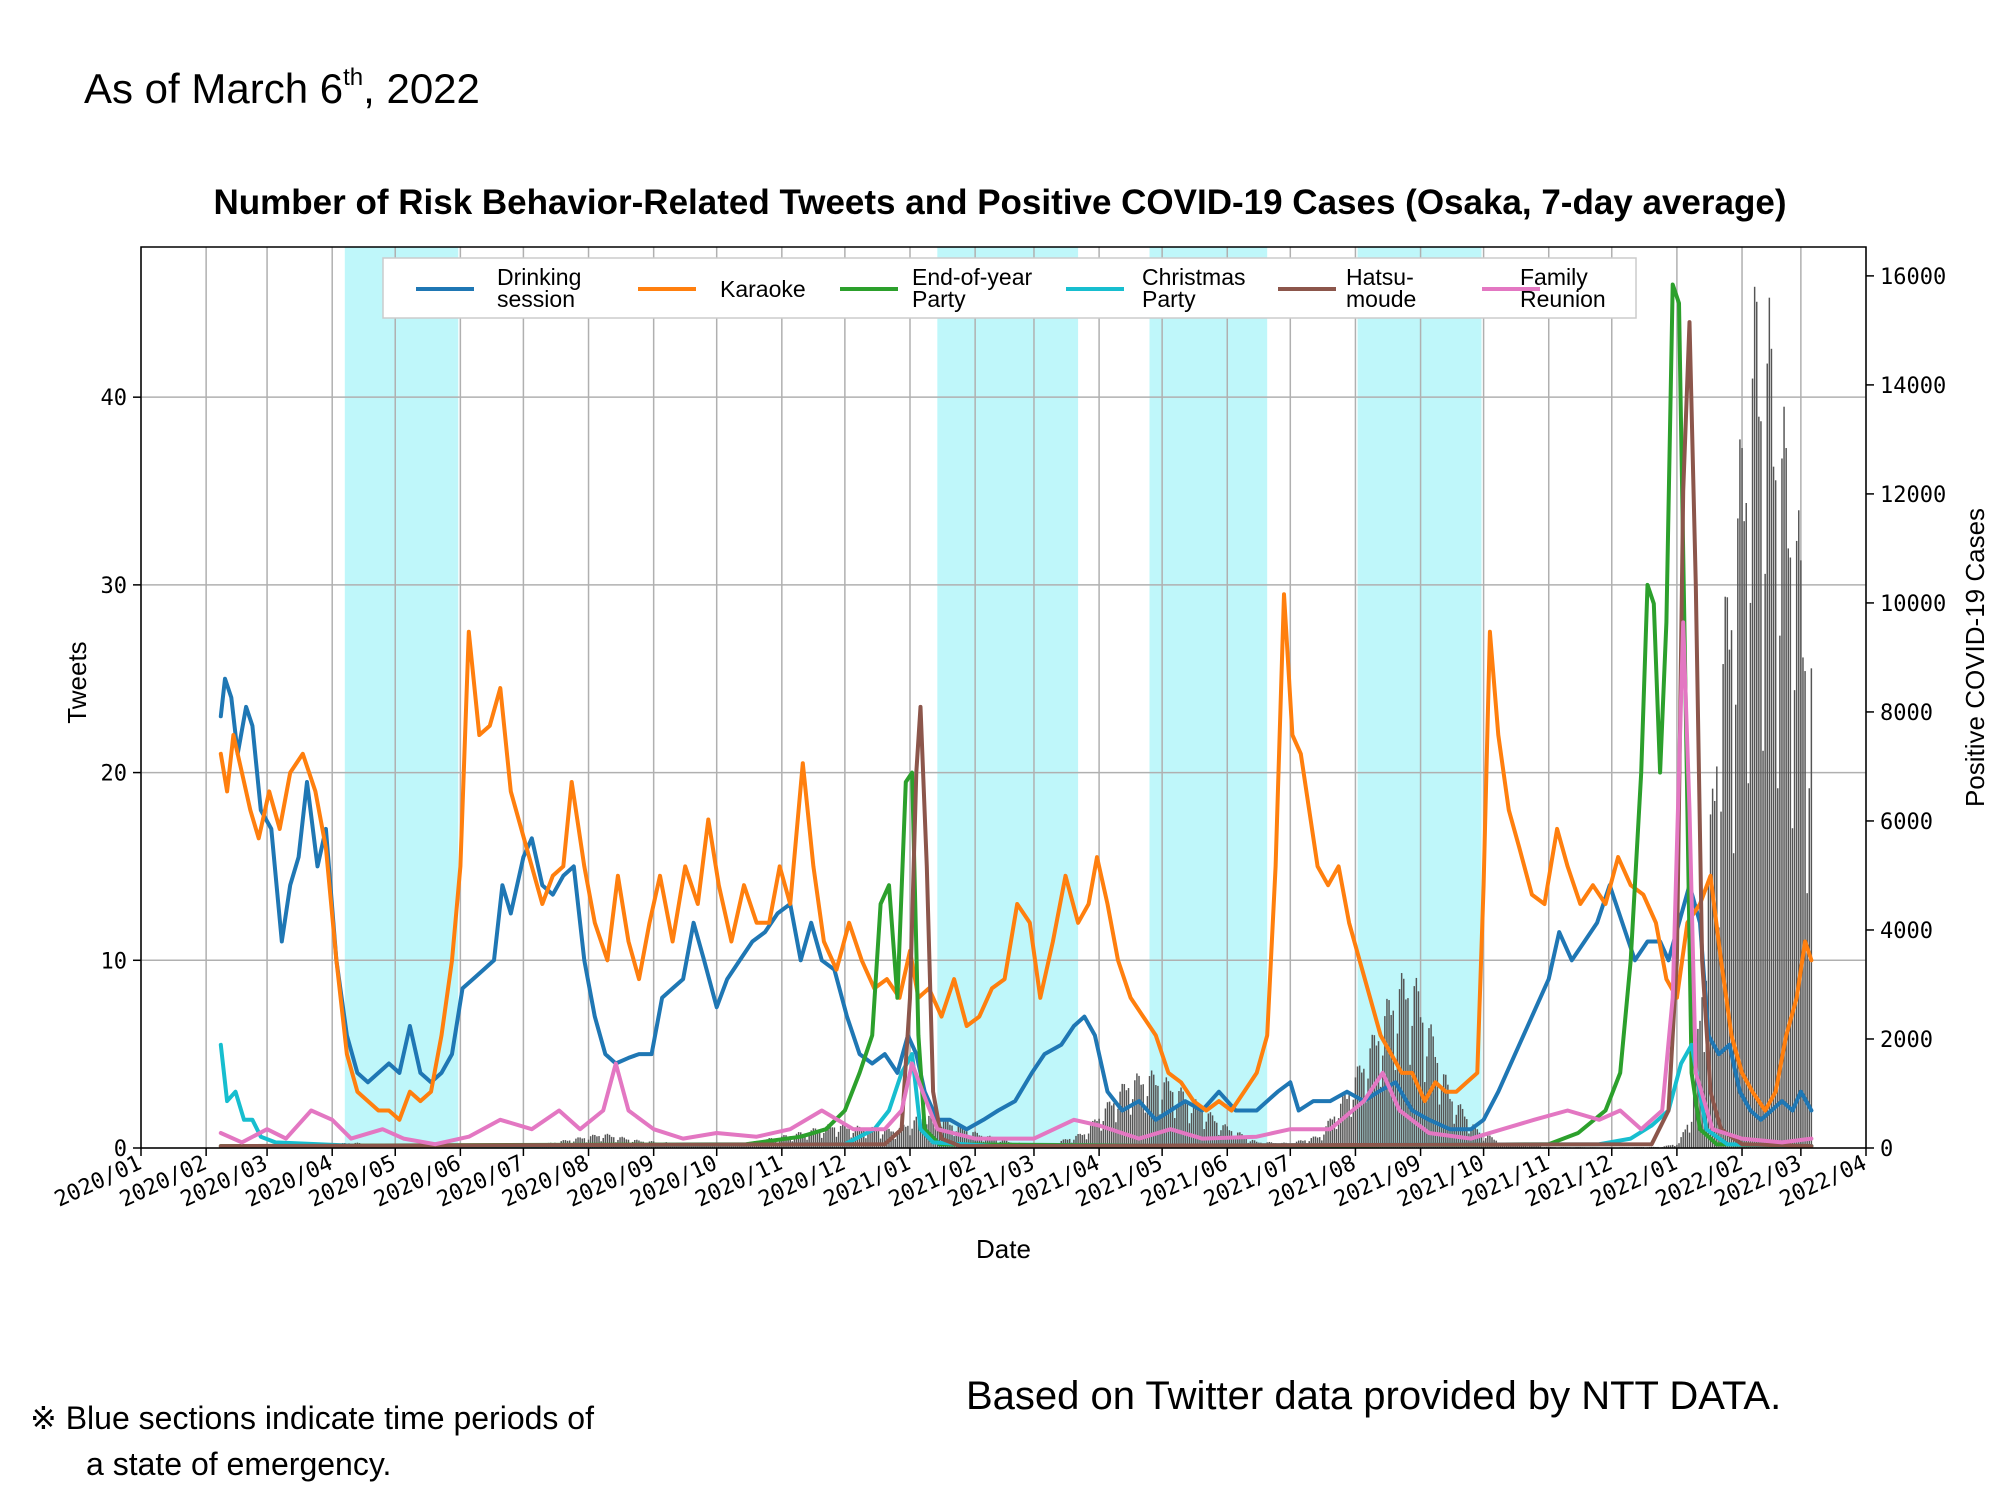 This screenshot has width=2000, height=1500. I want to click on legend-label-karaoke: Karaoke, so click(763, 289).